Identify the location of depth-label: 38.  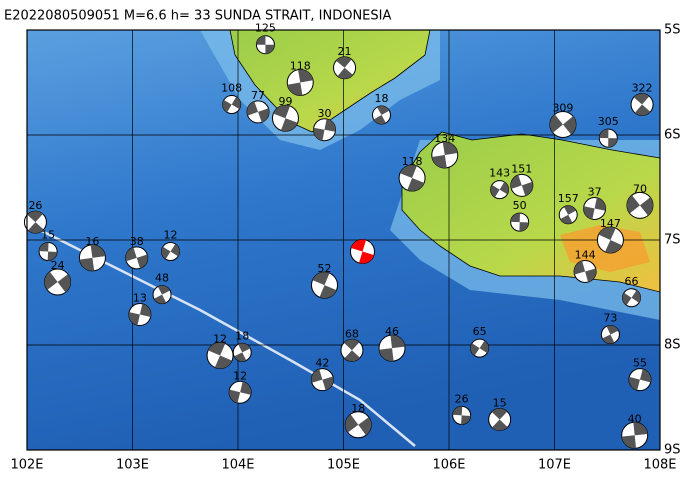
(137, 241).